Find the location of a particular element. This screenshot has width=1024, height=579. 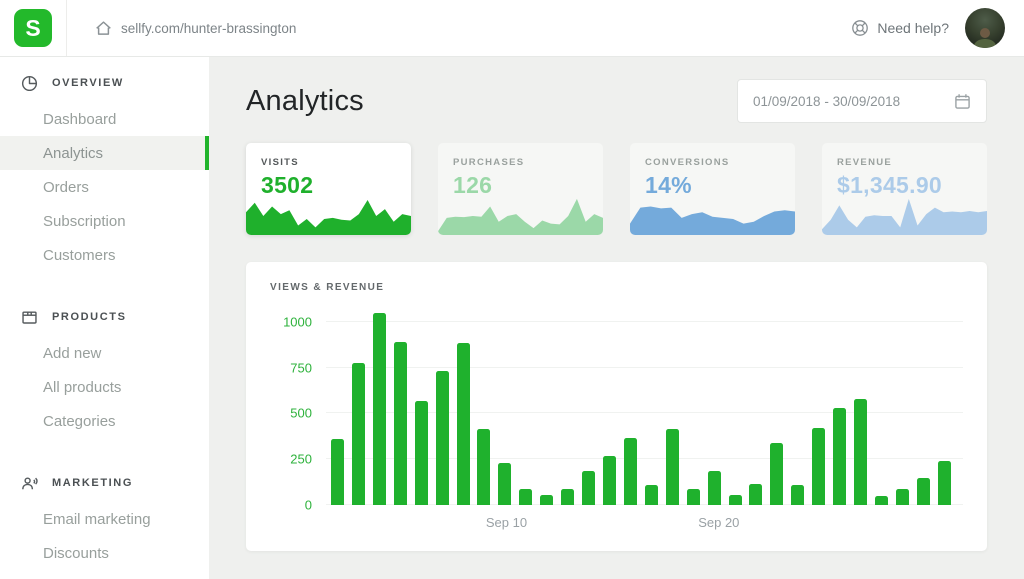

sidebar-item-subscription: Subscription is located at coordinates (84, 221).